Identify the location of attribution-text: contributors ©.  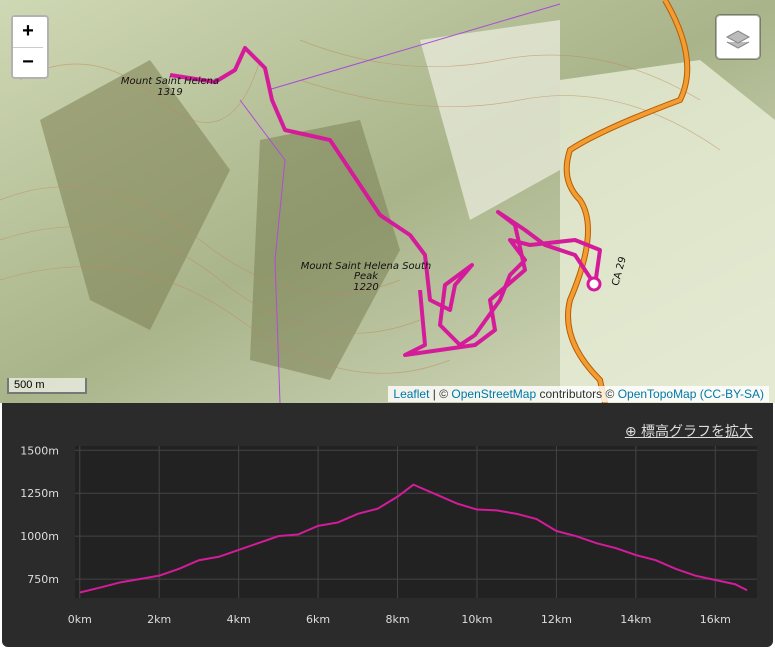
(577, 394).